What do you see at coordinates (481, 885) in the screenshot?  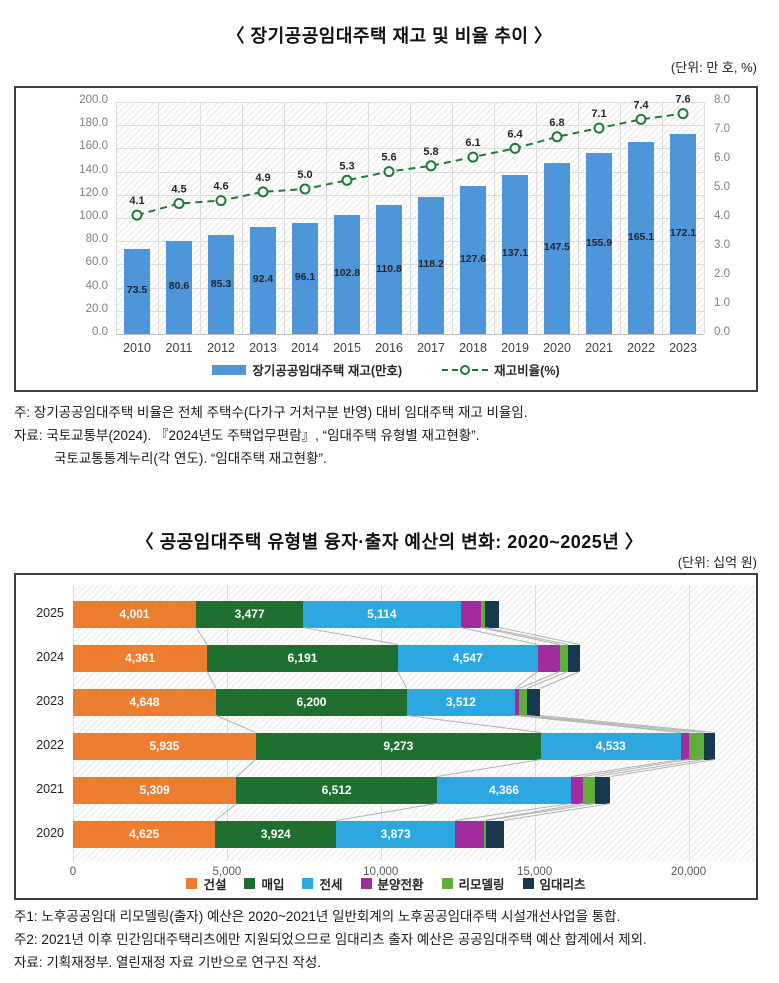 I see `legend-label: 리모델링` at bounding box center [481, 885].